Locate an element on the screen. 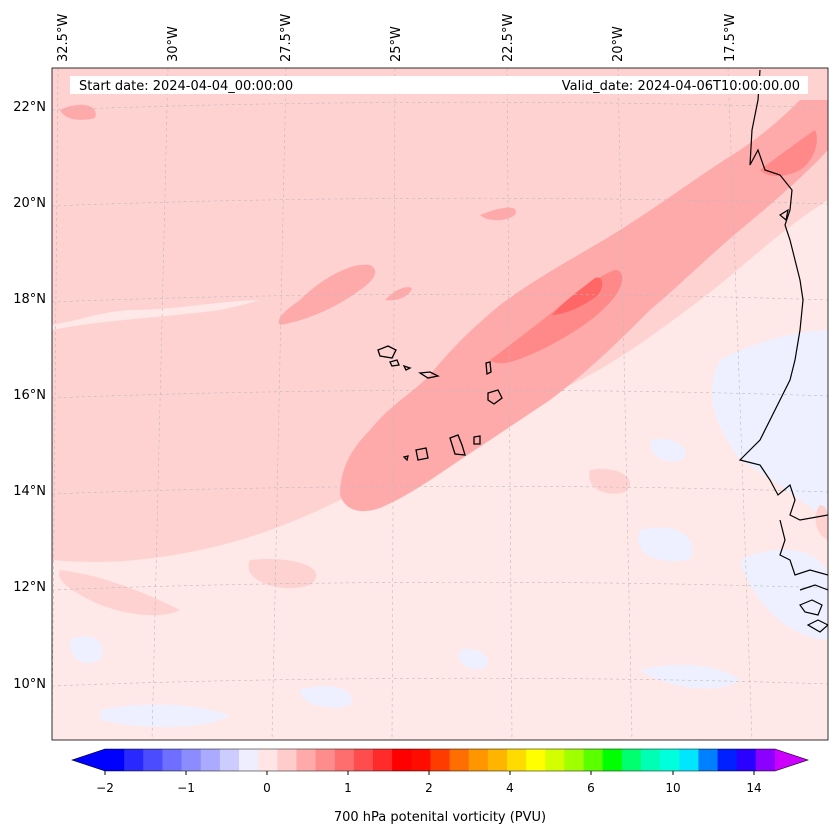 The image size is (837, 840). lon-label: 30°W is located at coordinates (173, 44).